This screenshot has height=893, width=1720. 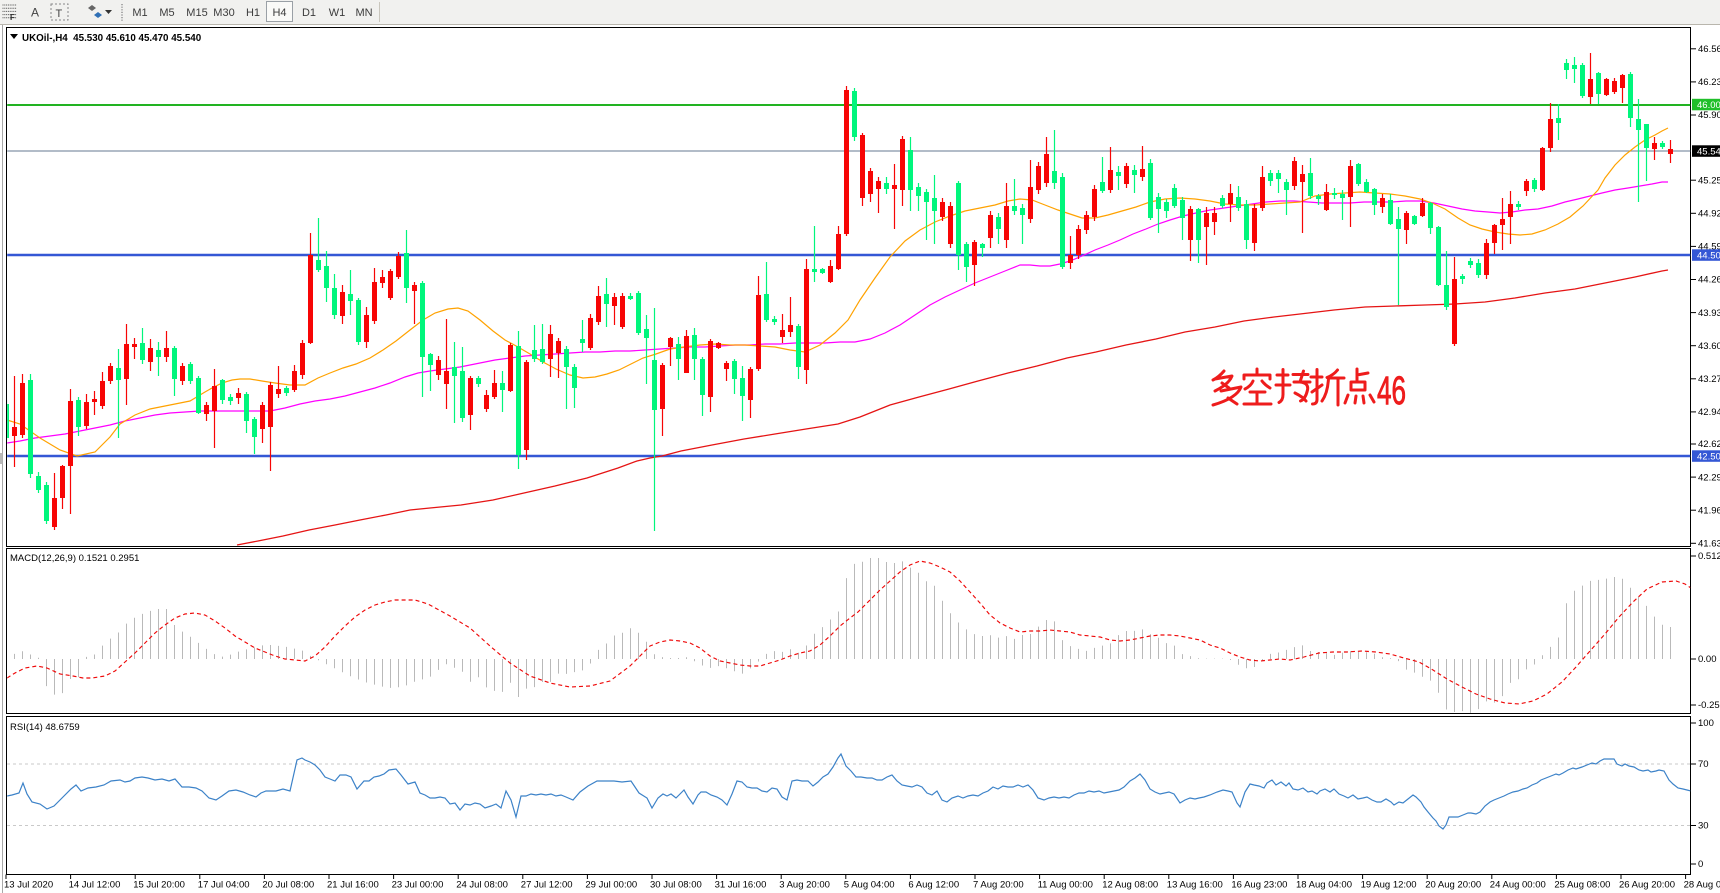 I want to click on svg-text: 30, so click(x=1703, y=826).